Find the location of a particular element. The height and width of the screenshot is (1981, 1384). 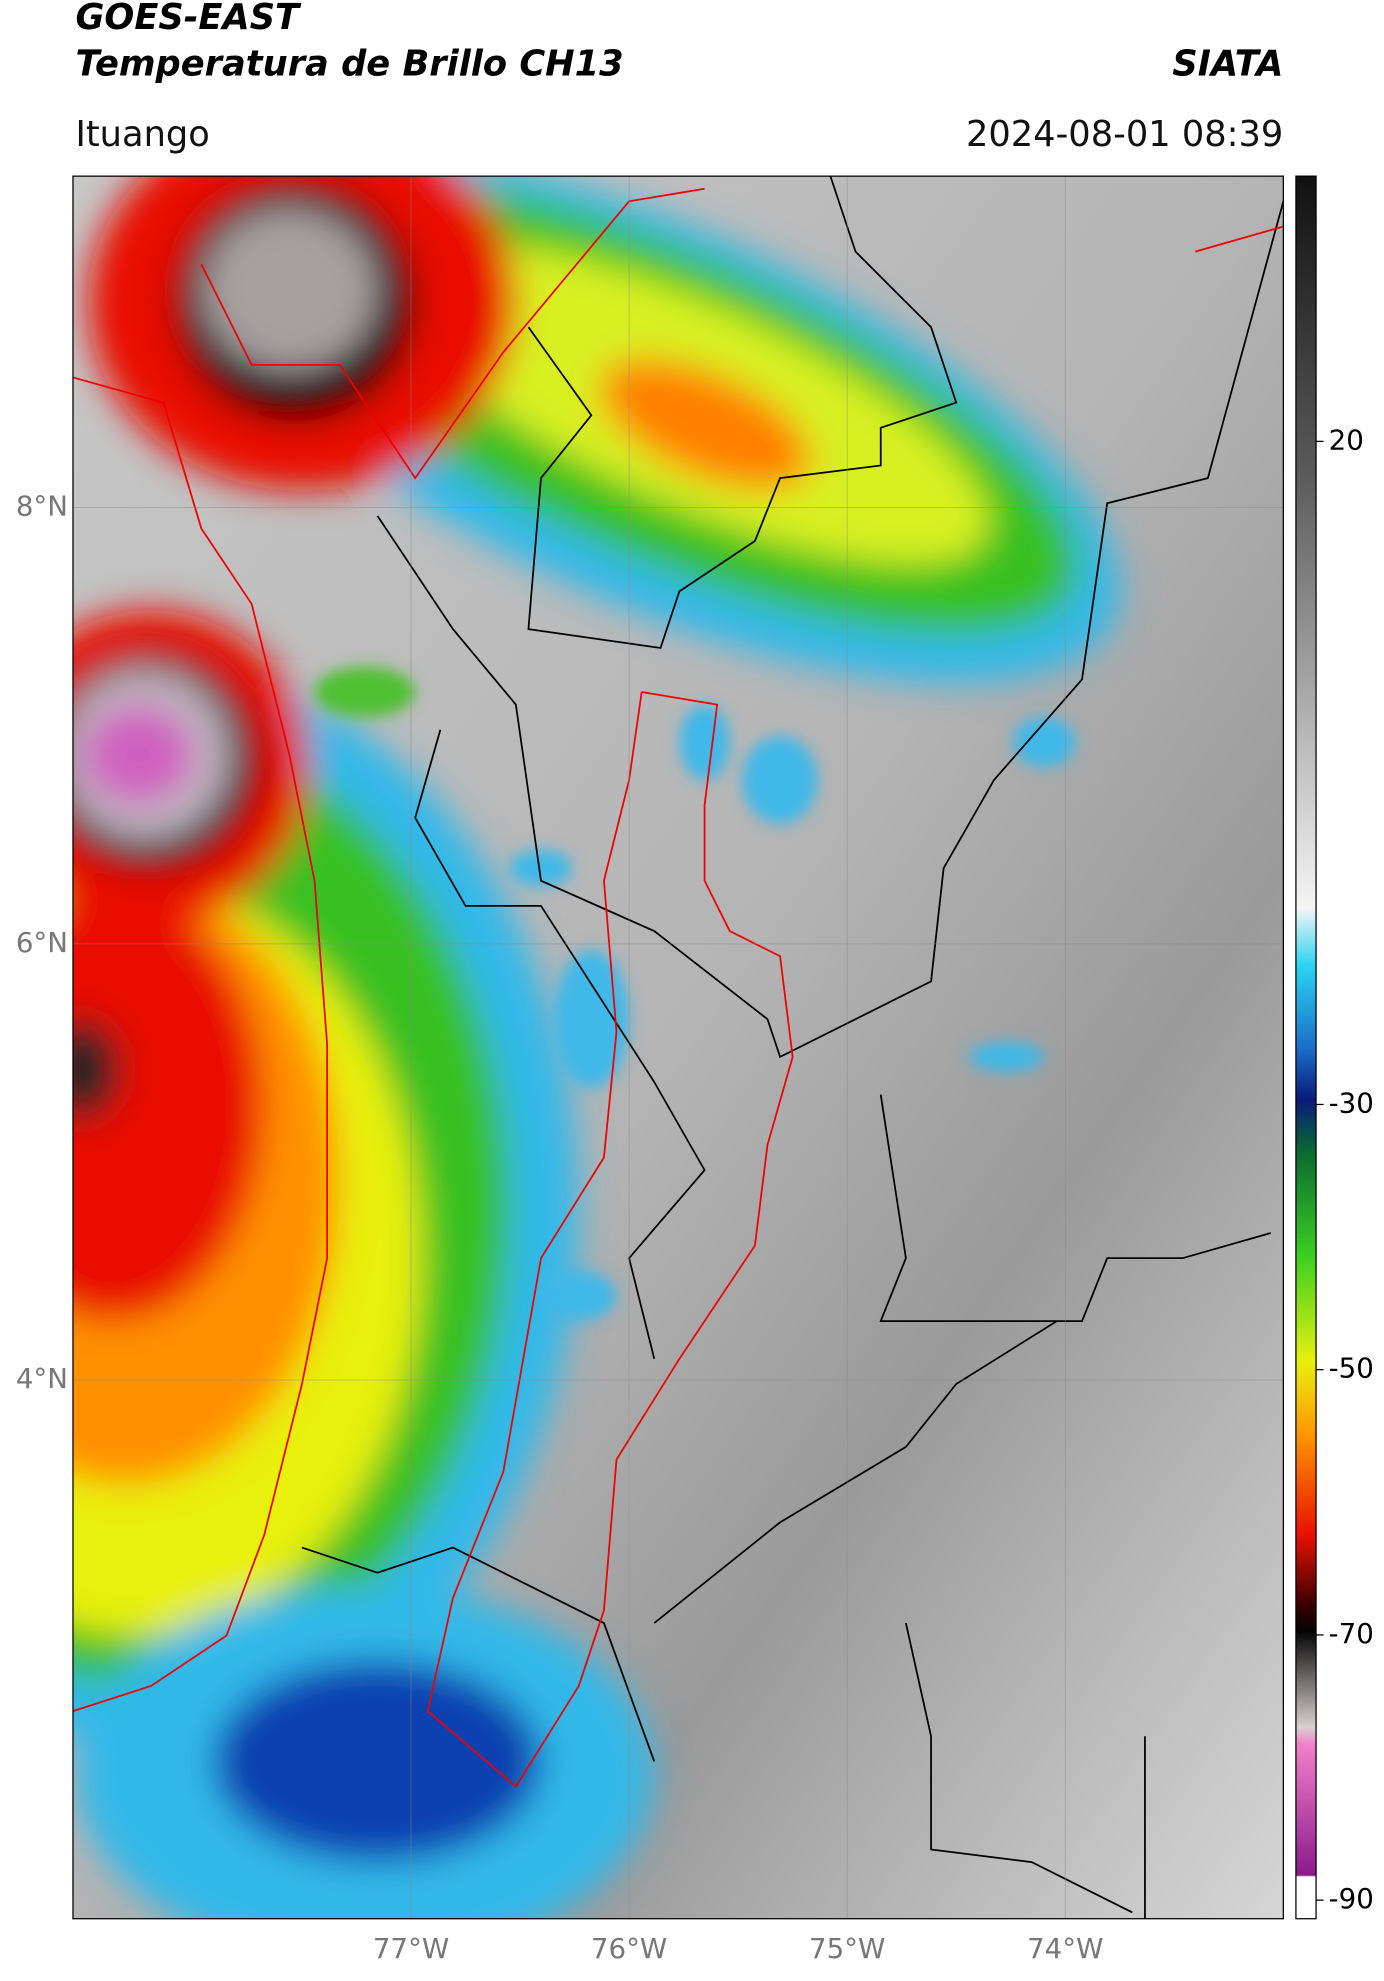

lat-tick-label: 8°N is located at coordinates (42, 506).